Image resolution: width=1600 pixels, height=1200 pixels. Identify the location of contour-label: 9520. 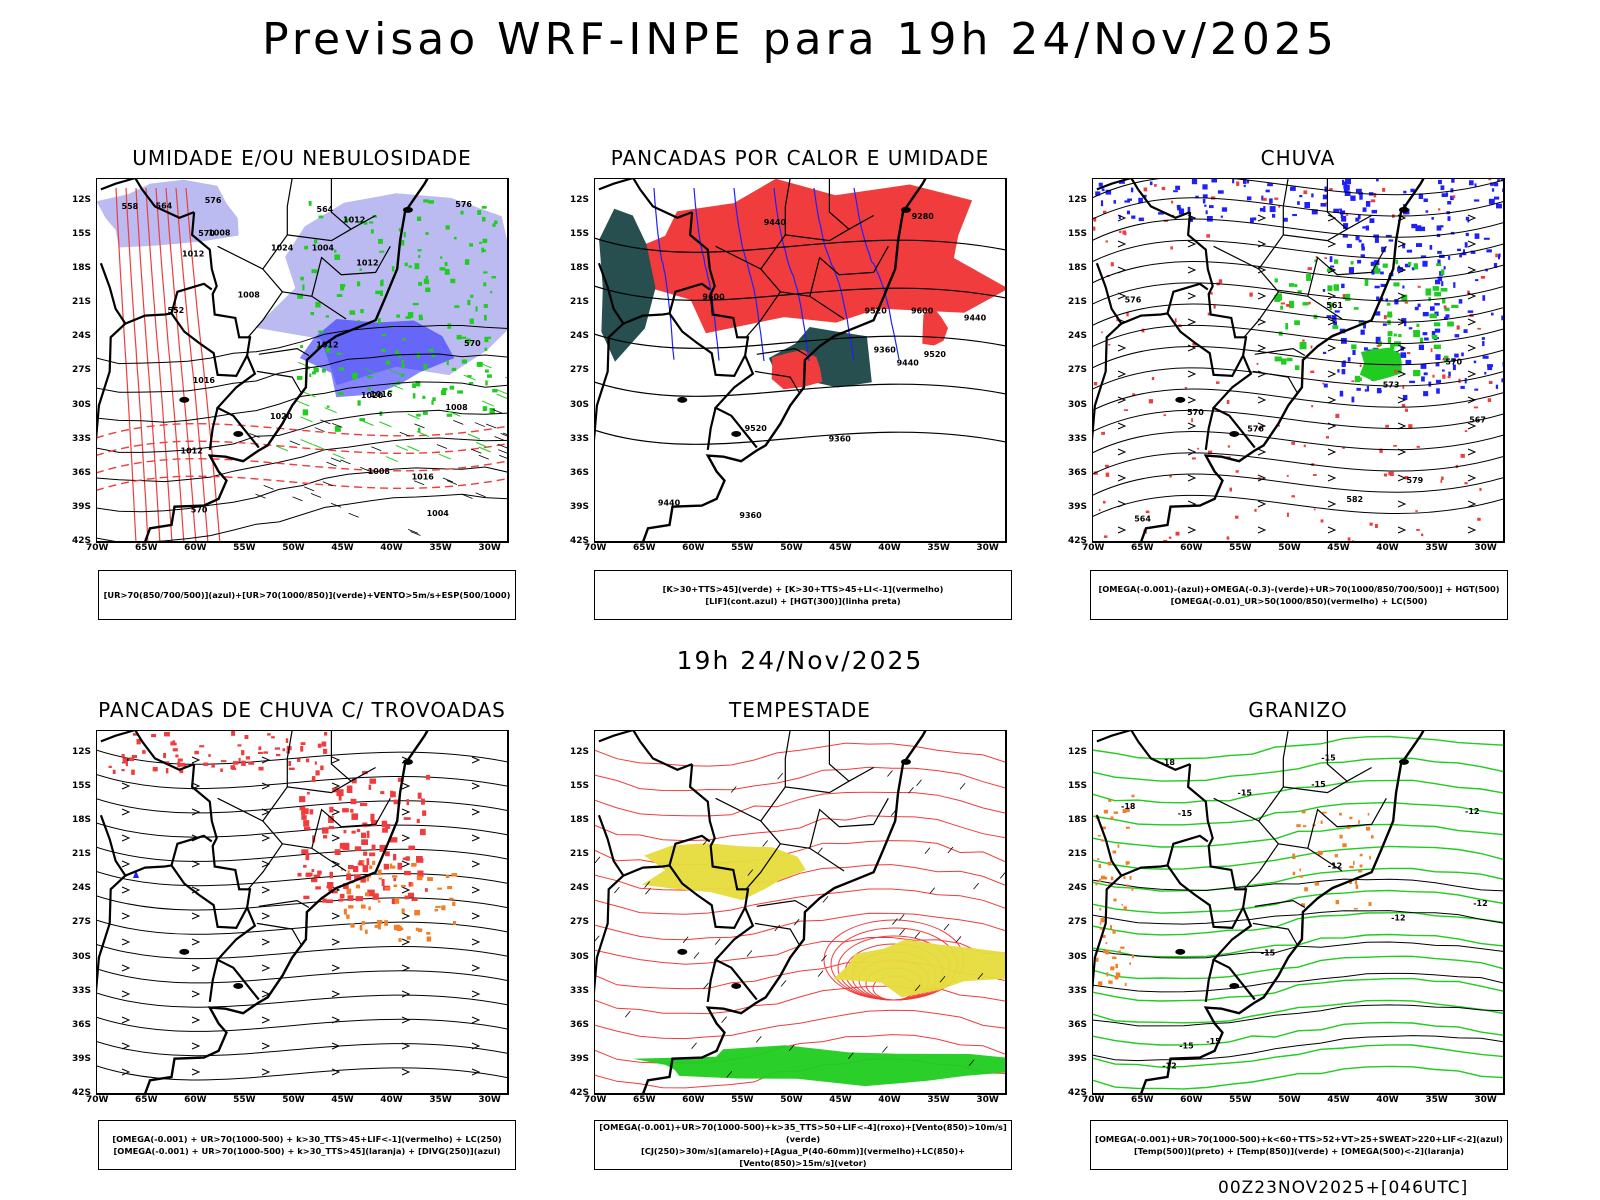
(935, 354).